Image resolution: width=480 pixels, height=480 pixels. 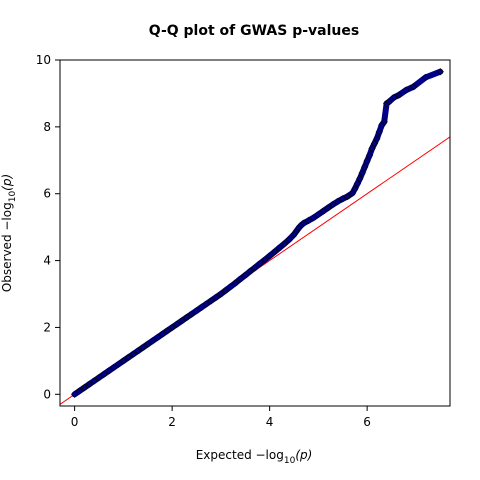 I want to click on y-tick-label: 0, so click(x=47, y=394).